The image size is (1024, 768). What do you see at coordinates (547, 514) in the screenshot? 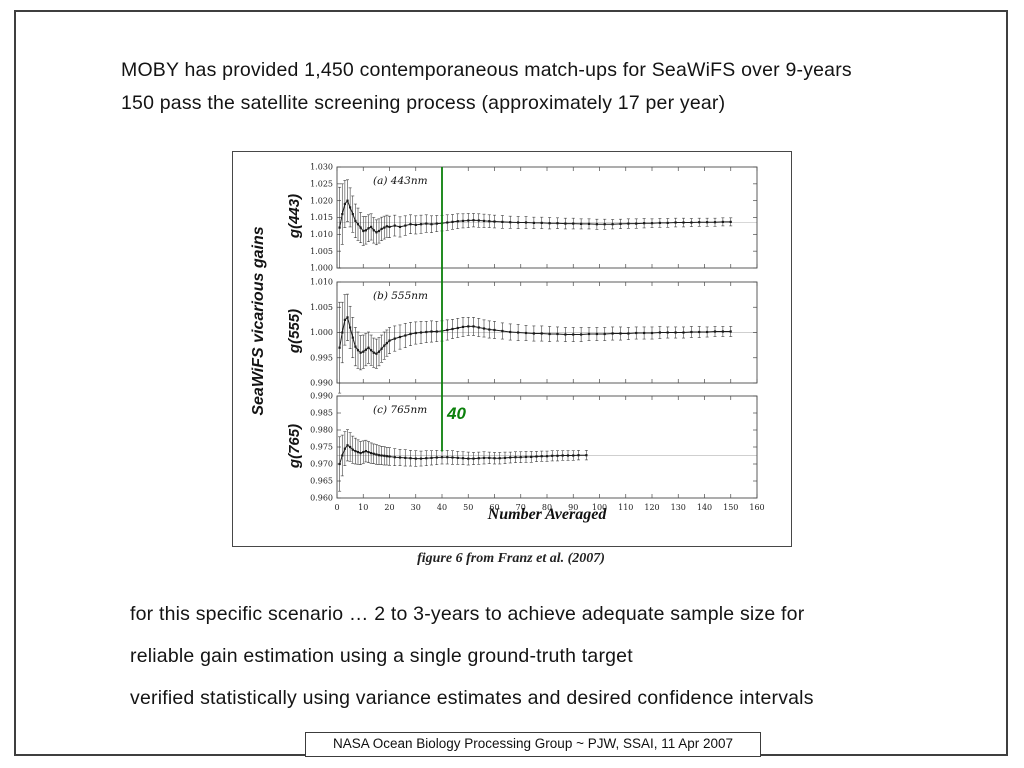
I see `x-axis-label: Number Averaged` at bounding box center [547, 514].